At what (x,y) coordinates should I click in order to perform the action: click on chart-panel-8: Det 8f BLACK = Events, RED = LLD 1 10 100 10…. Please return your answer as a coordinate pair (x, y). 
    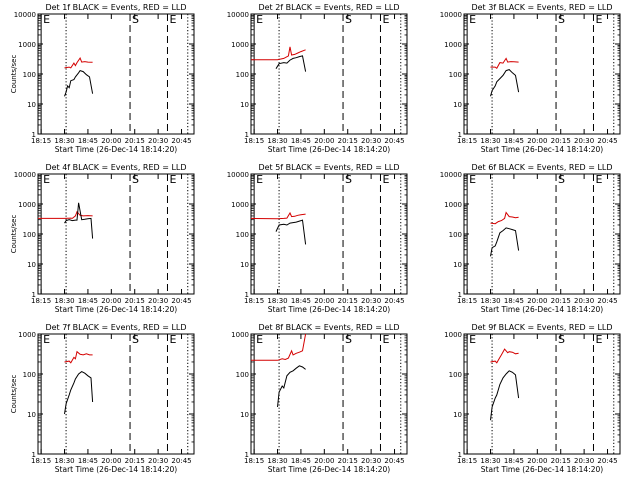
    Looking at the image, I should click on (319, 398).